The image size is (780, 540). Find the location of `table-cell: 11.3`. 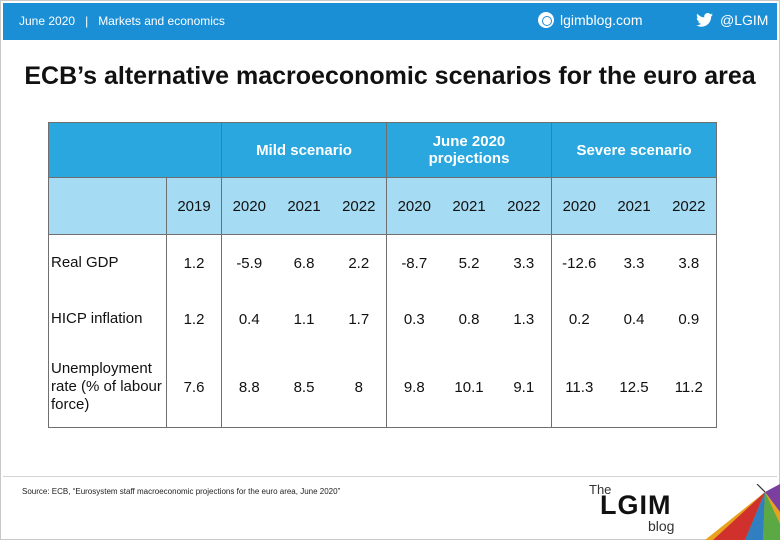

table-cell: 11.3 is located at coordinates (579, 387).